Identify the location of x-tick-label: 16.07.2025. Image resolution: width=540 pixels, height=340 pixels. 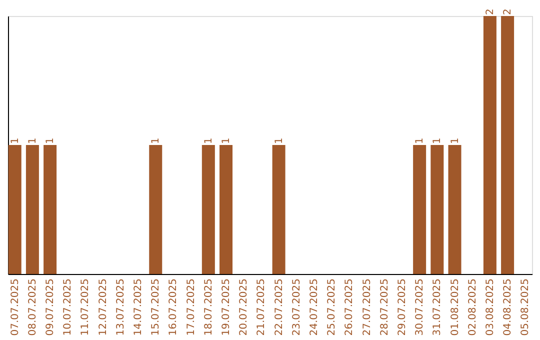
(174, 307).